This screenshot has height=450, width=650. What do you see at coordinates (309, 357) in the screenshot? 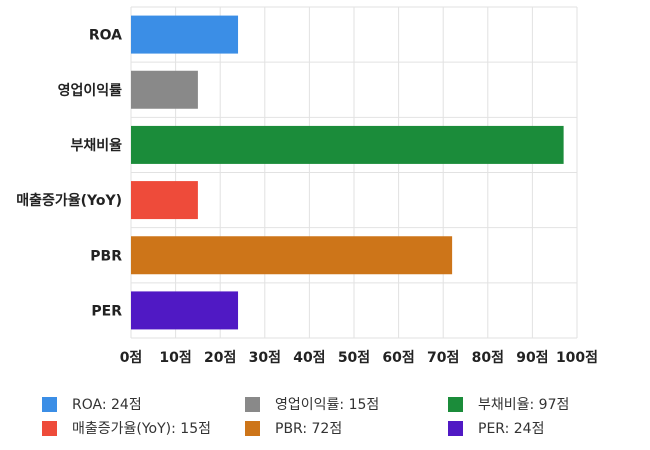
I see `x-tick-label-40: 40점` at bounding box center [309, 357].